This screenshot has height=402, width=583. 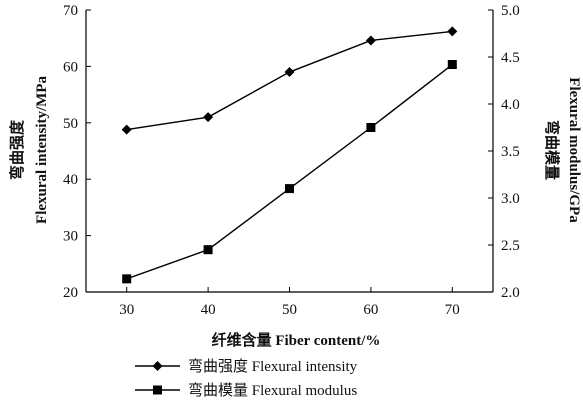 I want to click on legend-marker-diamond, so click(x=157, y=366).